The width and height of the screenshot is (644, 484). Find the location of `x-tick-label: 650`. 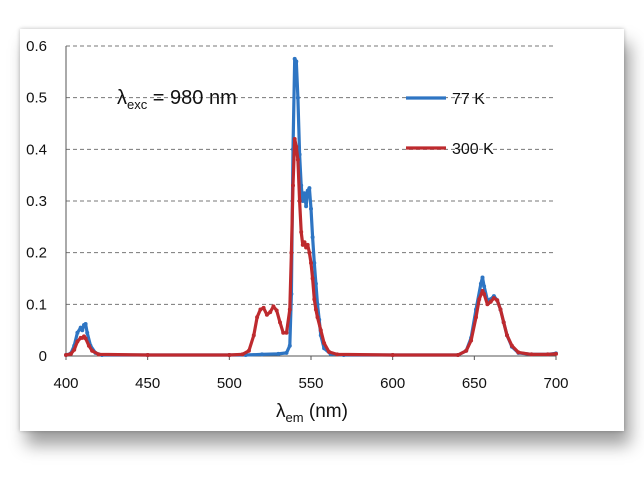

x-tick-label: 650 is located at coordinates (474, 383).